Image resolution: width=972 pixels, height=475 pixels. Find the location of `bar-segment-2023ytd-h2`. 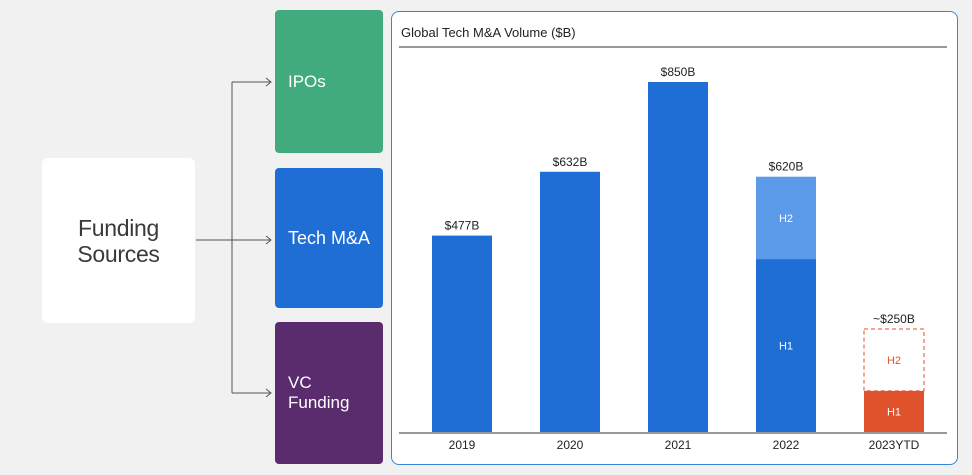

bar-segment-2023ytd-h2 is located at coordinates (894, 360).